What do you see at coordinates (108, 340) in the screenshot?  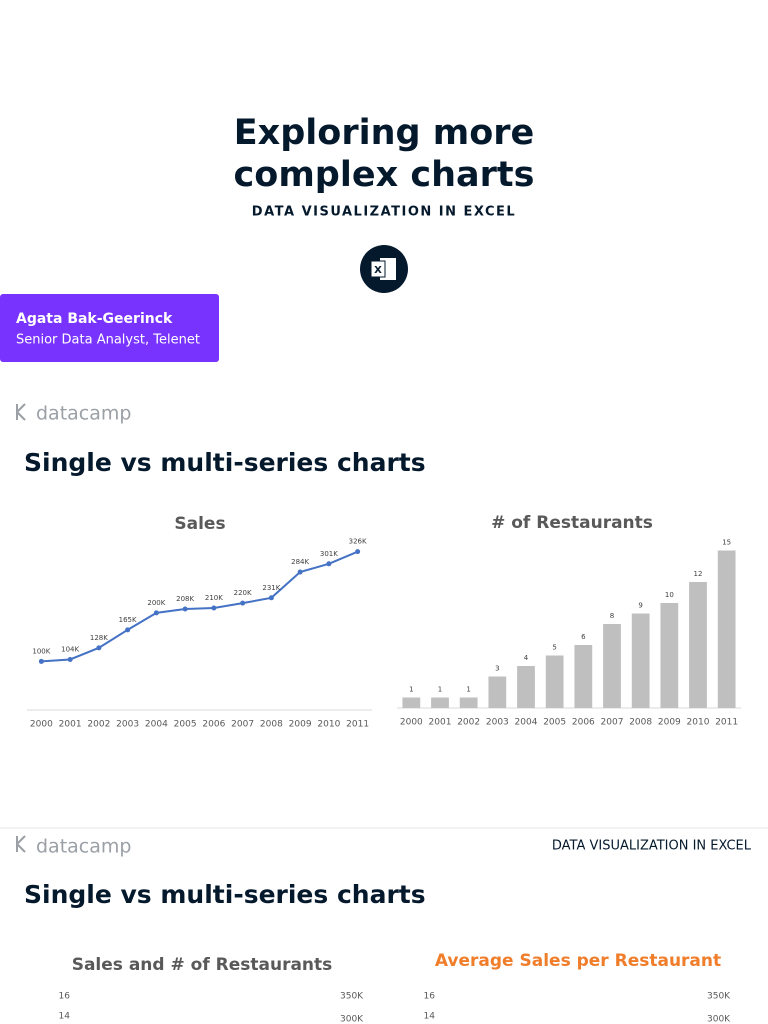 I see `author-role: Senior Data Analyst, Telenet` at bounding box center [108, 340].